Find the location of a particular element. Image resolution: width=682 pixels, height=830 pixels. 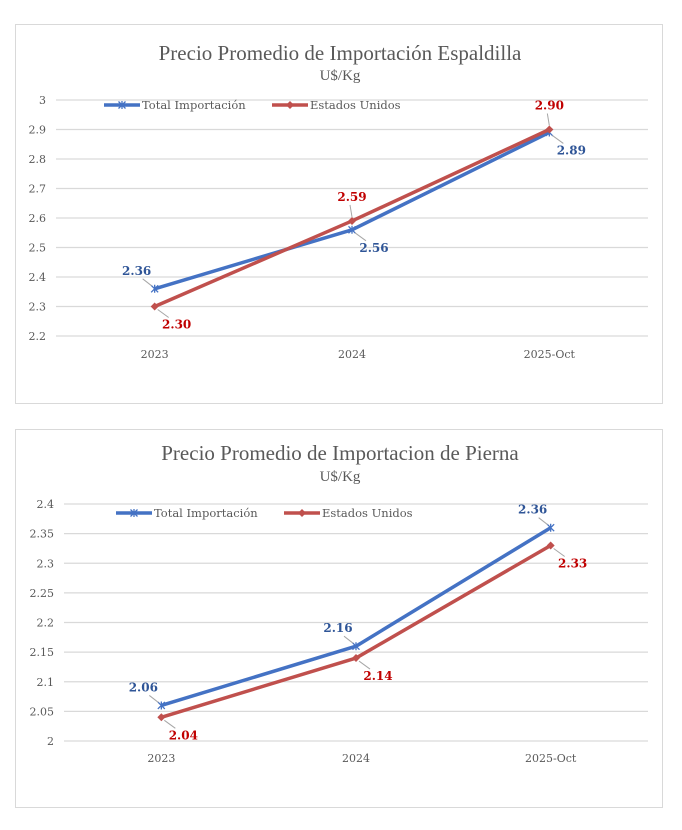

y-tick-label: 2.25 is located at coordinates (42, 593).